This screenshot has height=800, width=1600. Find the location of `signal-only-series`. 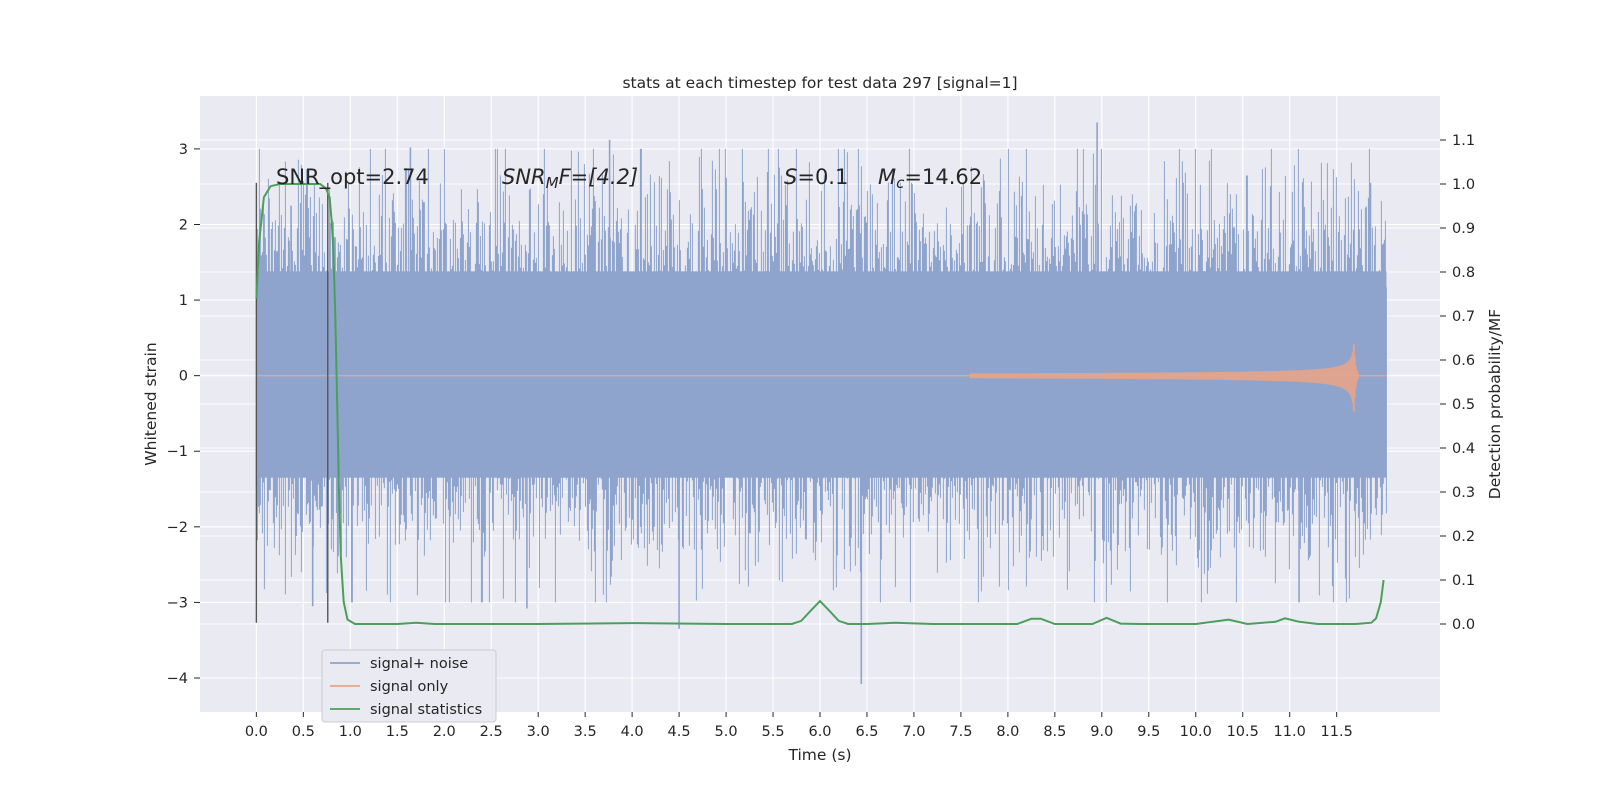

signal-only-series is located at coordinates (821, 378).